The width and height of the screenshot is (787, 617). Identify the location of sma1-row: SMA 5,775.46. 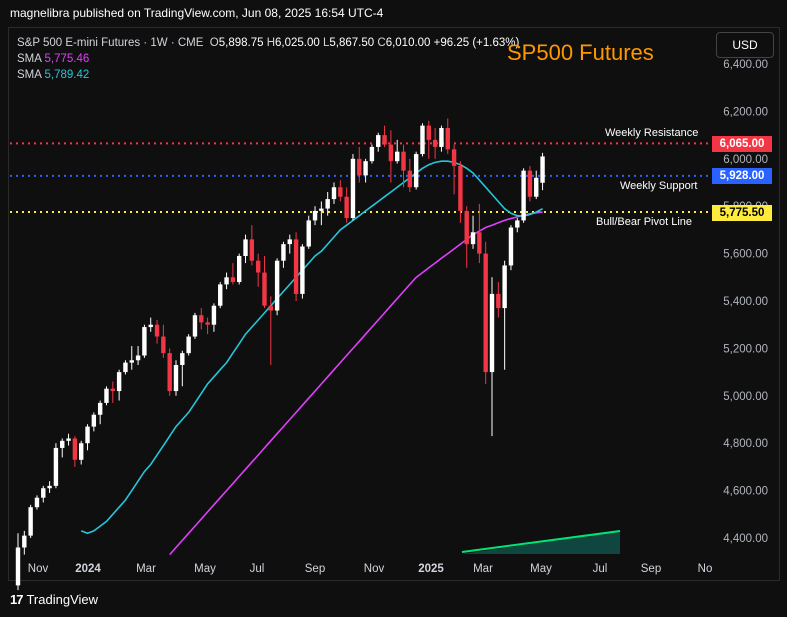
(268, 59).